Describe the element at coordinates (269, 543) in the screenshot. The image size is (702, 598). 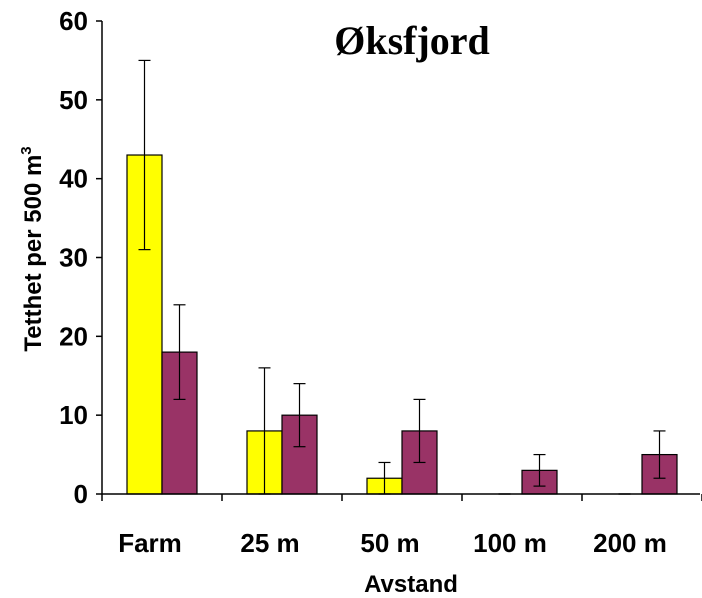
I see `x-category-label: 25 m` at that location.